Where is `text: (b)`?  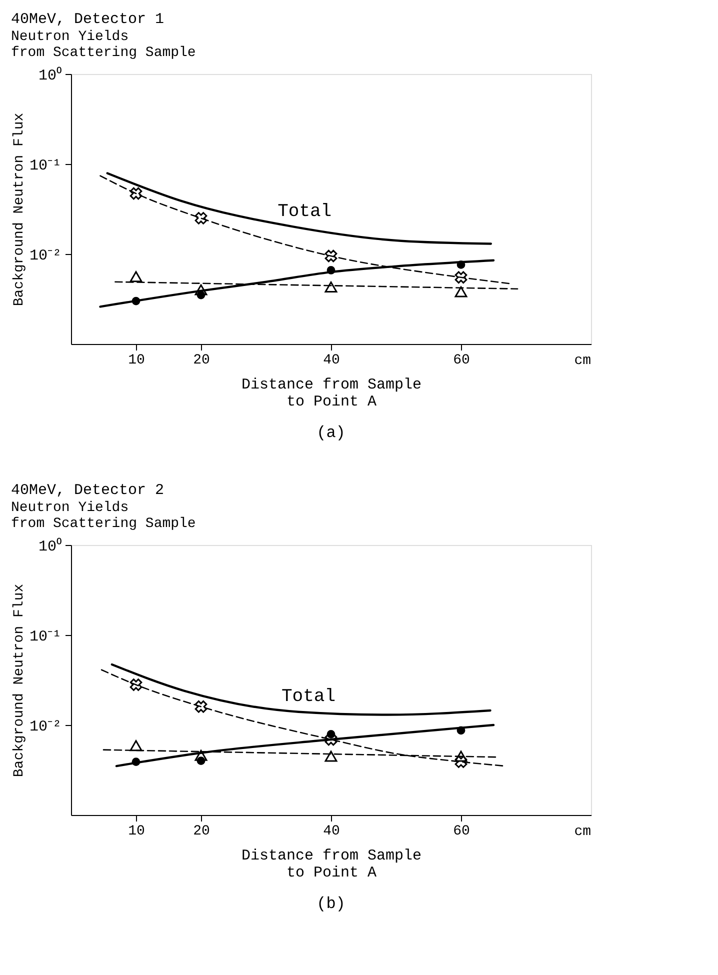
text: (b) is located at coordinates (331, 904).